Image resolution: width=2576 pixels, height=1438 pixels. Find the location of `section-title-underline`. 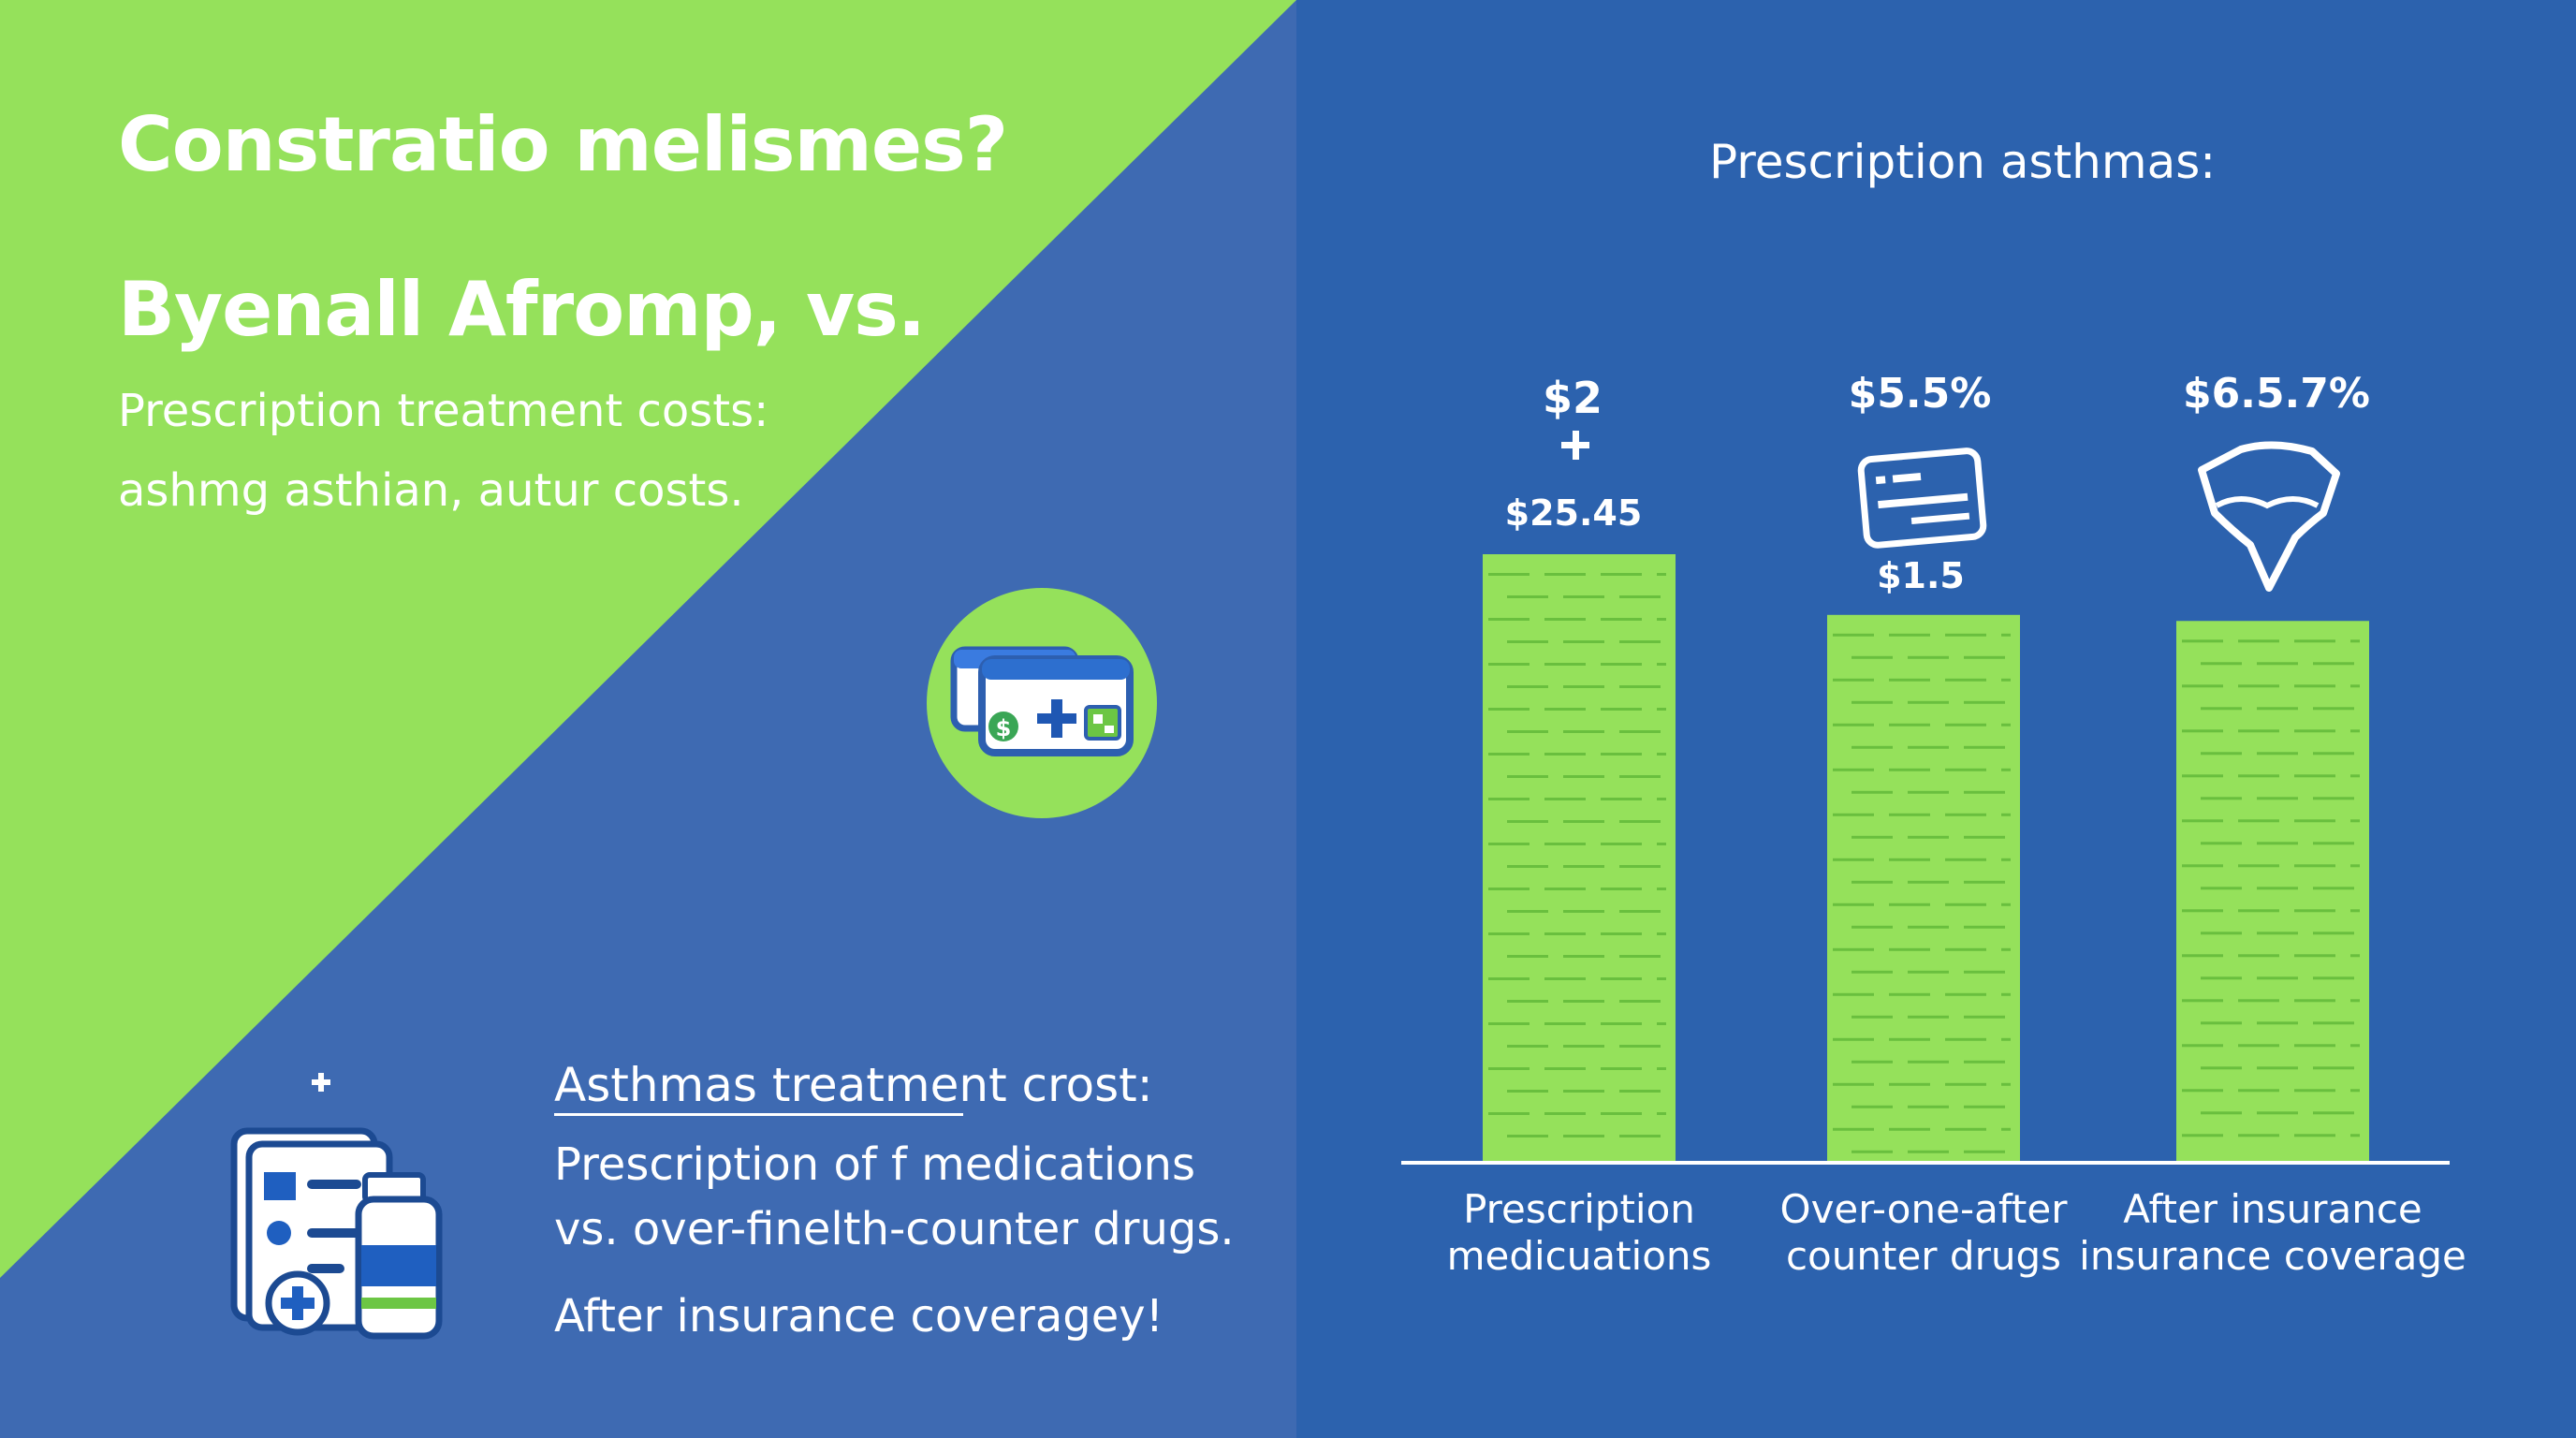

section-title-underline is located at coordinates (758, 1114).